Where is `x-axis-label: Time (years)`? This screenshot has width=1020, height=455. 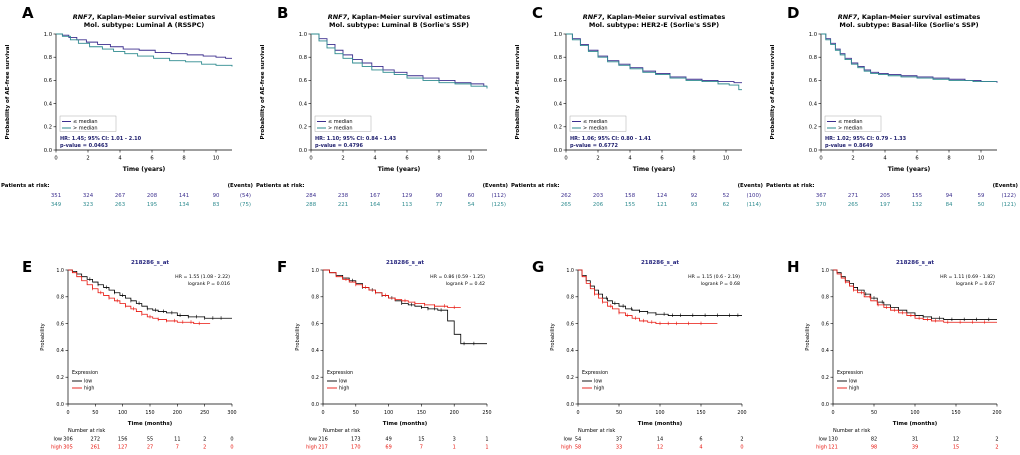 x-axis-label: Time (years) is located at coordinates (399, 169).